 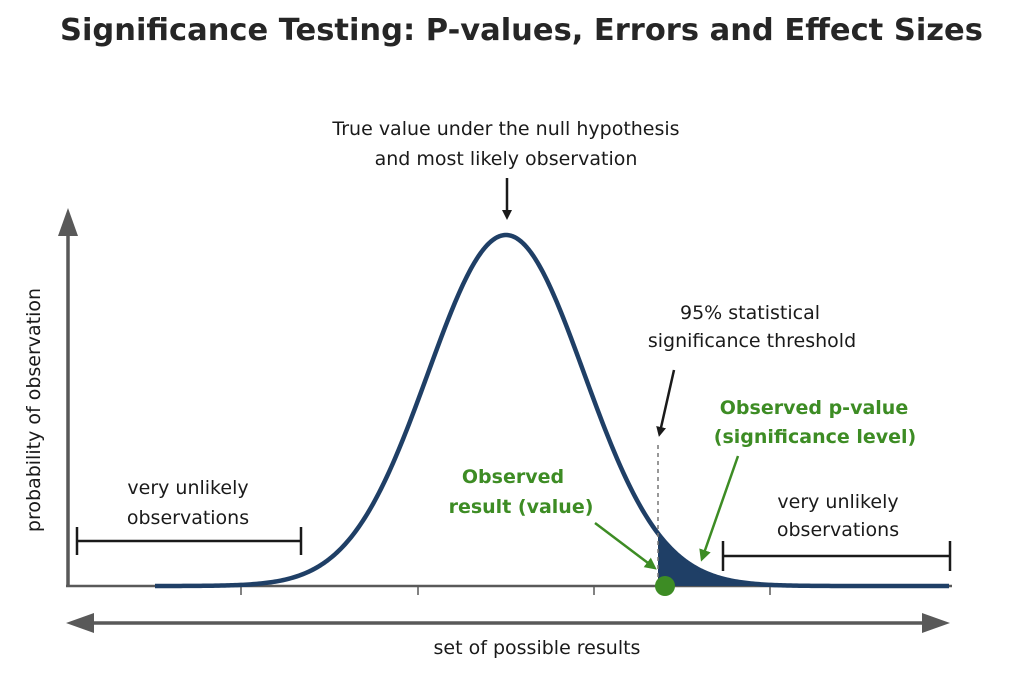 What do you see at coordinates (838, 530) in the screenshot?
I see `unlikely-right-label-line-2: observations` at bounding box center [838, 530].